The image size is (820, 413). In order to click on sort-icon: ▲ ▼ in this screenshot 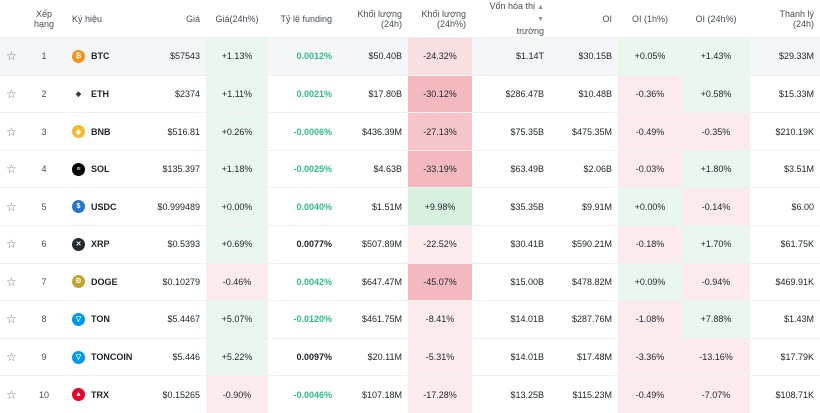, I will do `click(540, 14)`.